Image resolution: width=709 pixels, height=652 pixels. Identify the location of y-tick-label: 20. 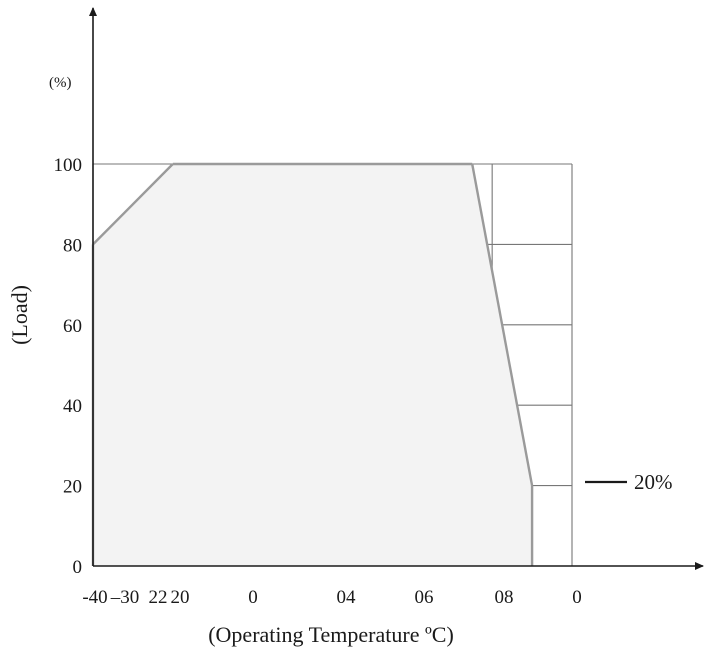
(72, 487).